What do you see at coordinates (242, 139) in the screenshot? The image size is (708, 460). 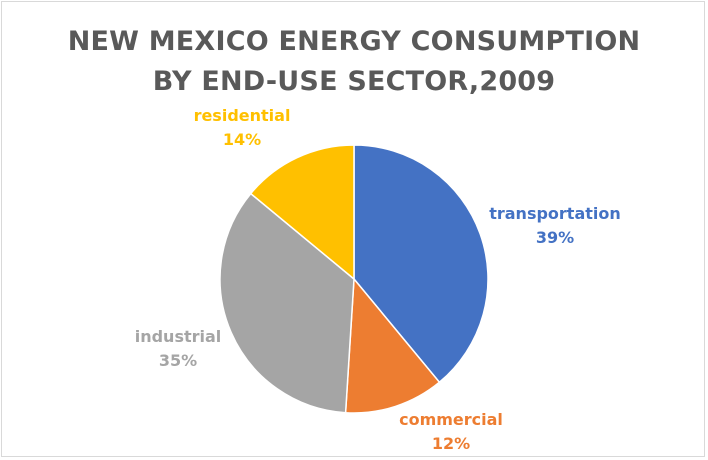 I see `slice-percent-residential: 14%` at bounding box center [242, 139].